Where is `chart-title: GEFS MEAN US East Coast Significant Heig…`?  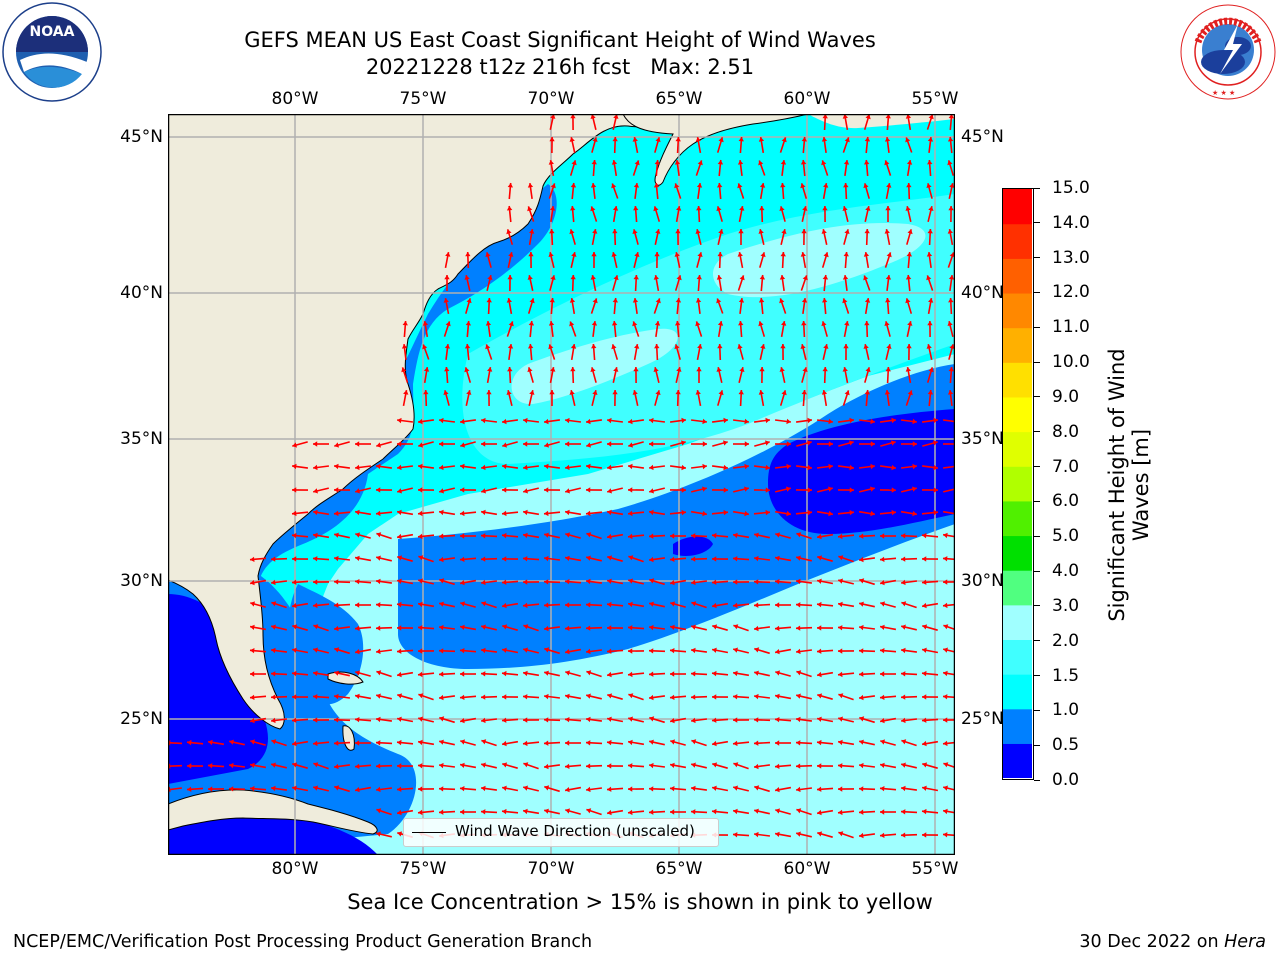 chart-title: GEFS MEAN US East Coast Significant Heig… is located at coordinates (560, 40).